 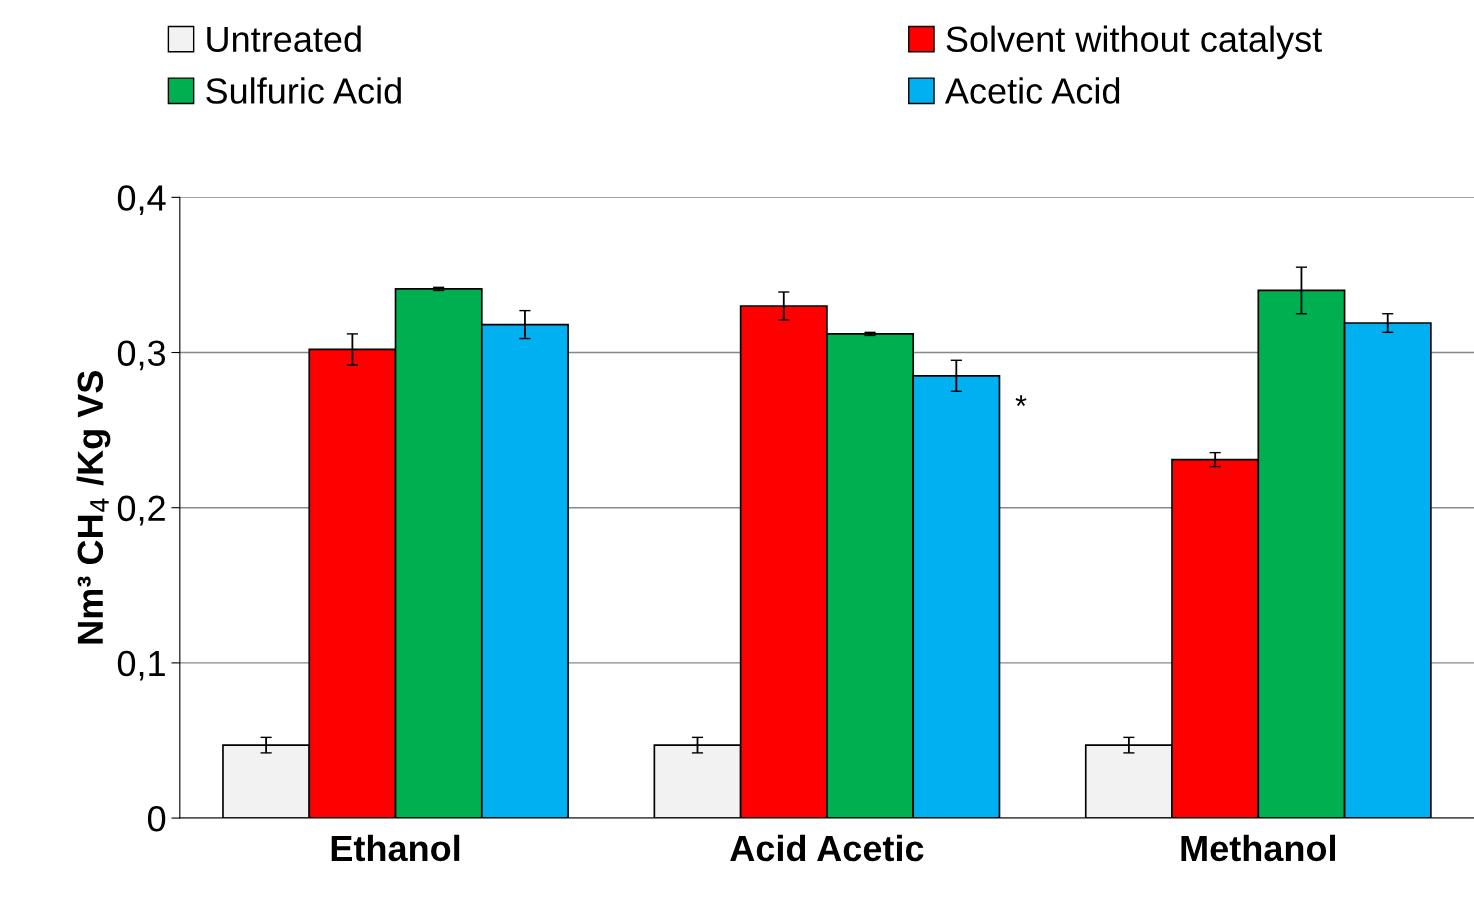 What do you see at coordinates (1134, 42) in the screenshot?
I see `legend-label: Solvent without catalyst` at bounding box center [1134, 42].